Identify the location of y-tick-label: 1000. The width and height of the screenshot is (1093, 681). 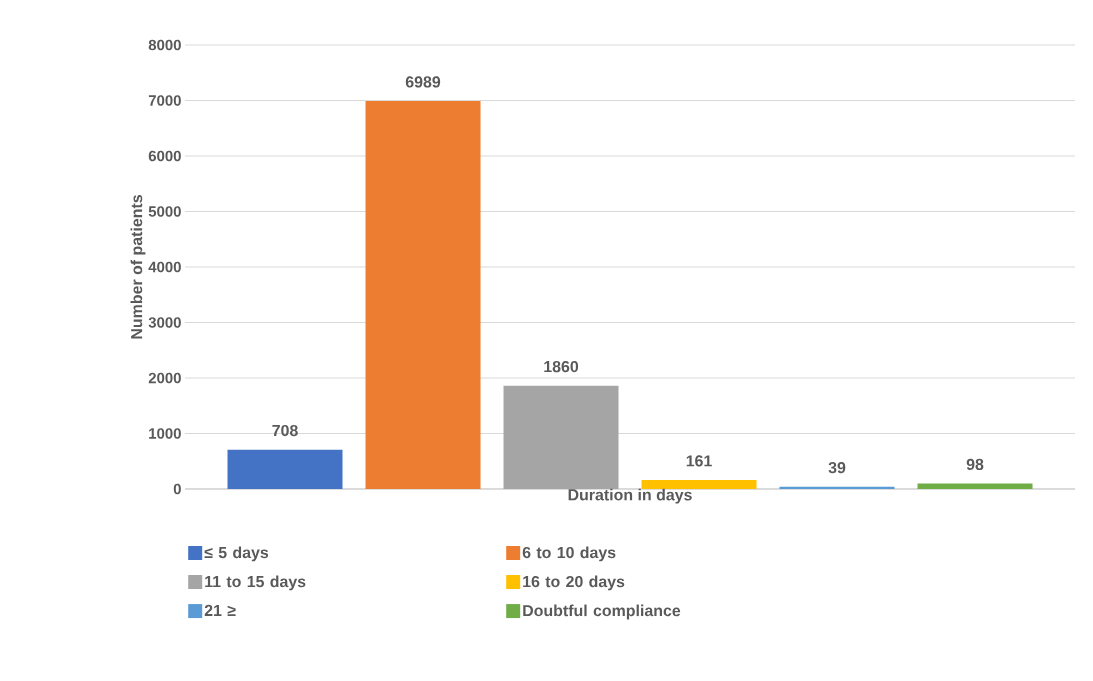
(165, 433).